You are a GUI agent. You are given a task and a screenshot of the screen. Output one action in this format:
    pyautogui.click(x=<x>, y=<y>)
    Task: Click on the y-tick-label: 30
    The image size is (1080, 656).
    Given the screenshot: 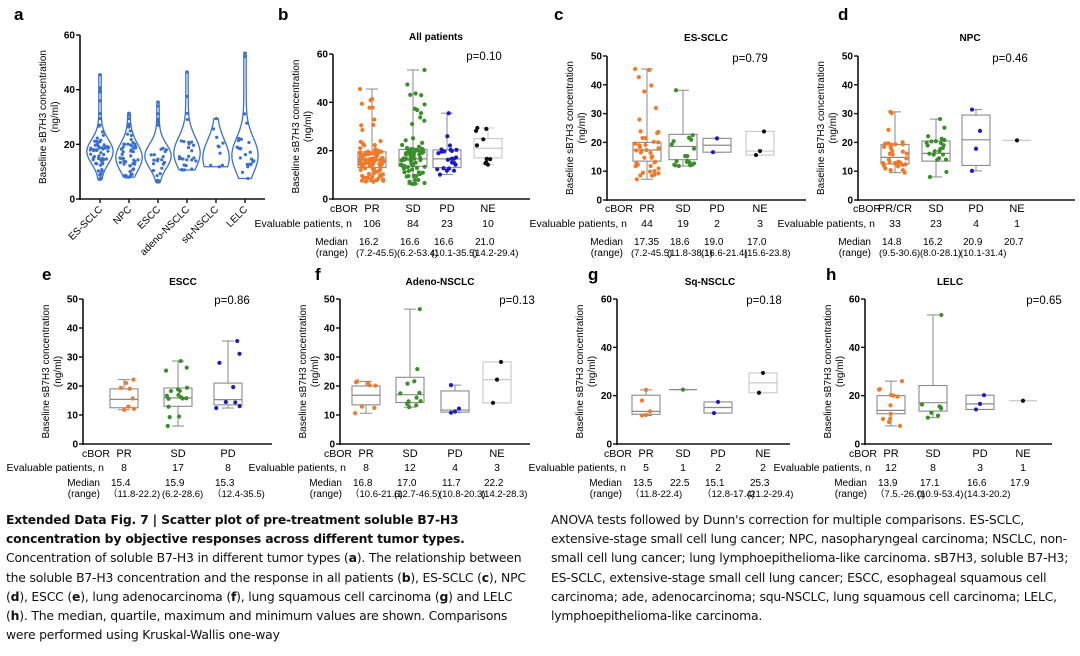 What is the action you would take?
    pyautogui.click(x=848, y=114)
    